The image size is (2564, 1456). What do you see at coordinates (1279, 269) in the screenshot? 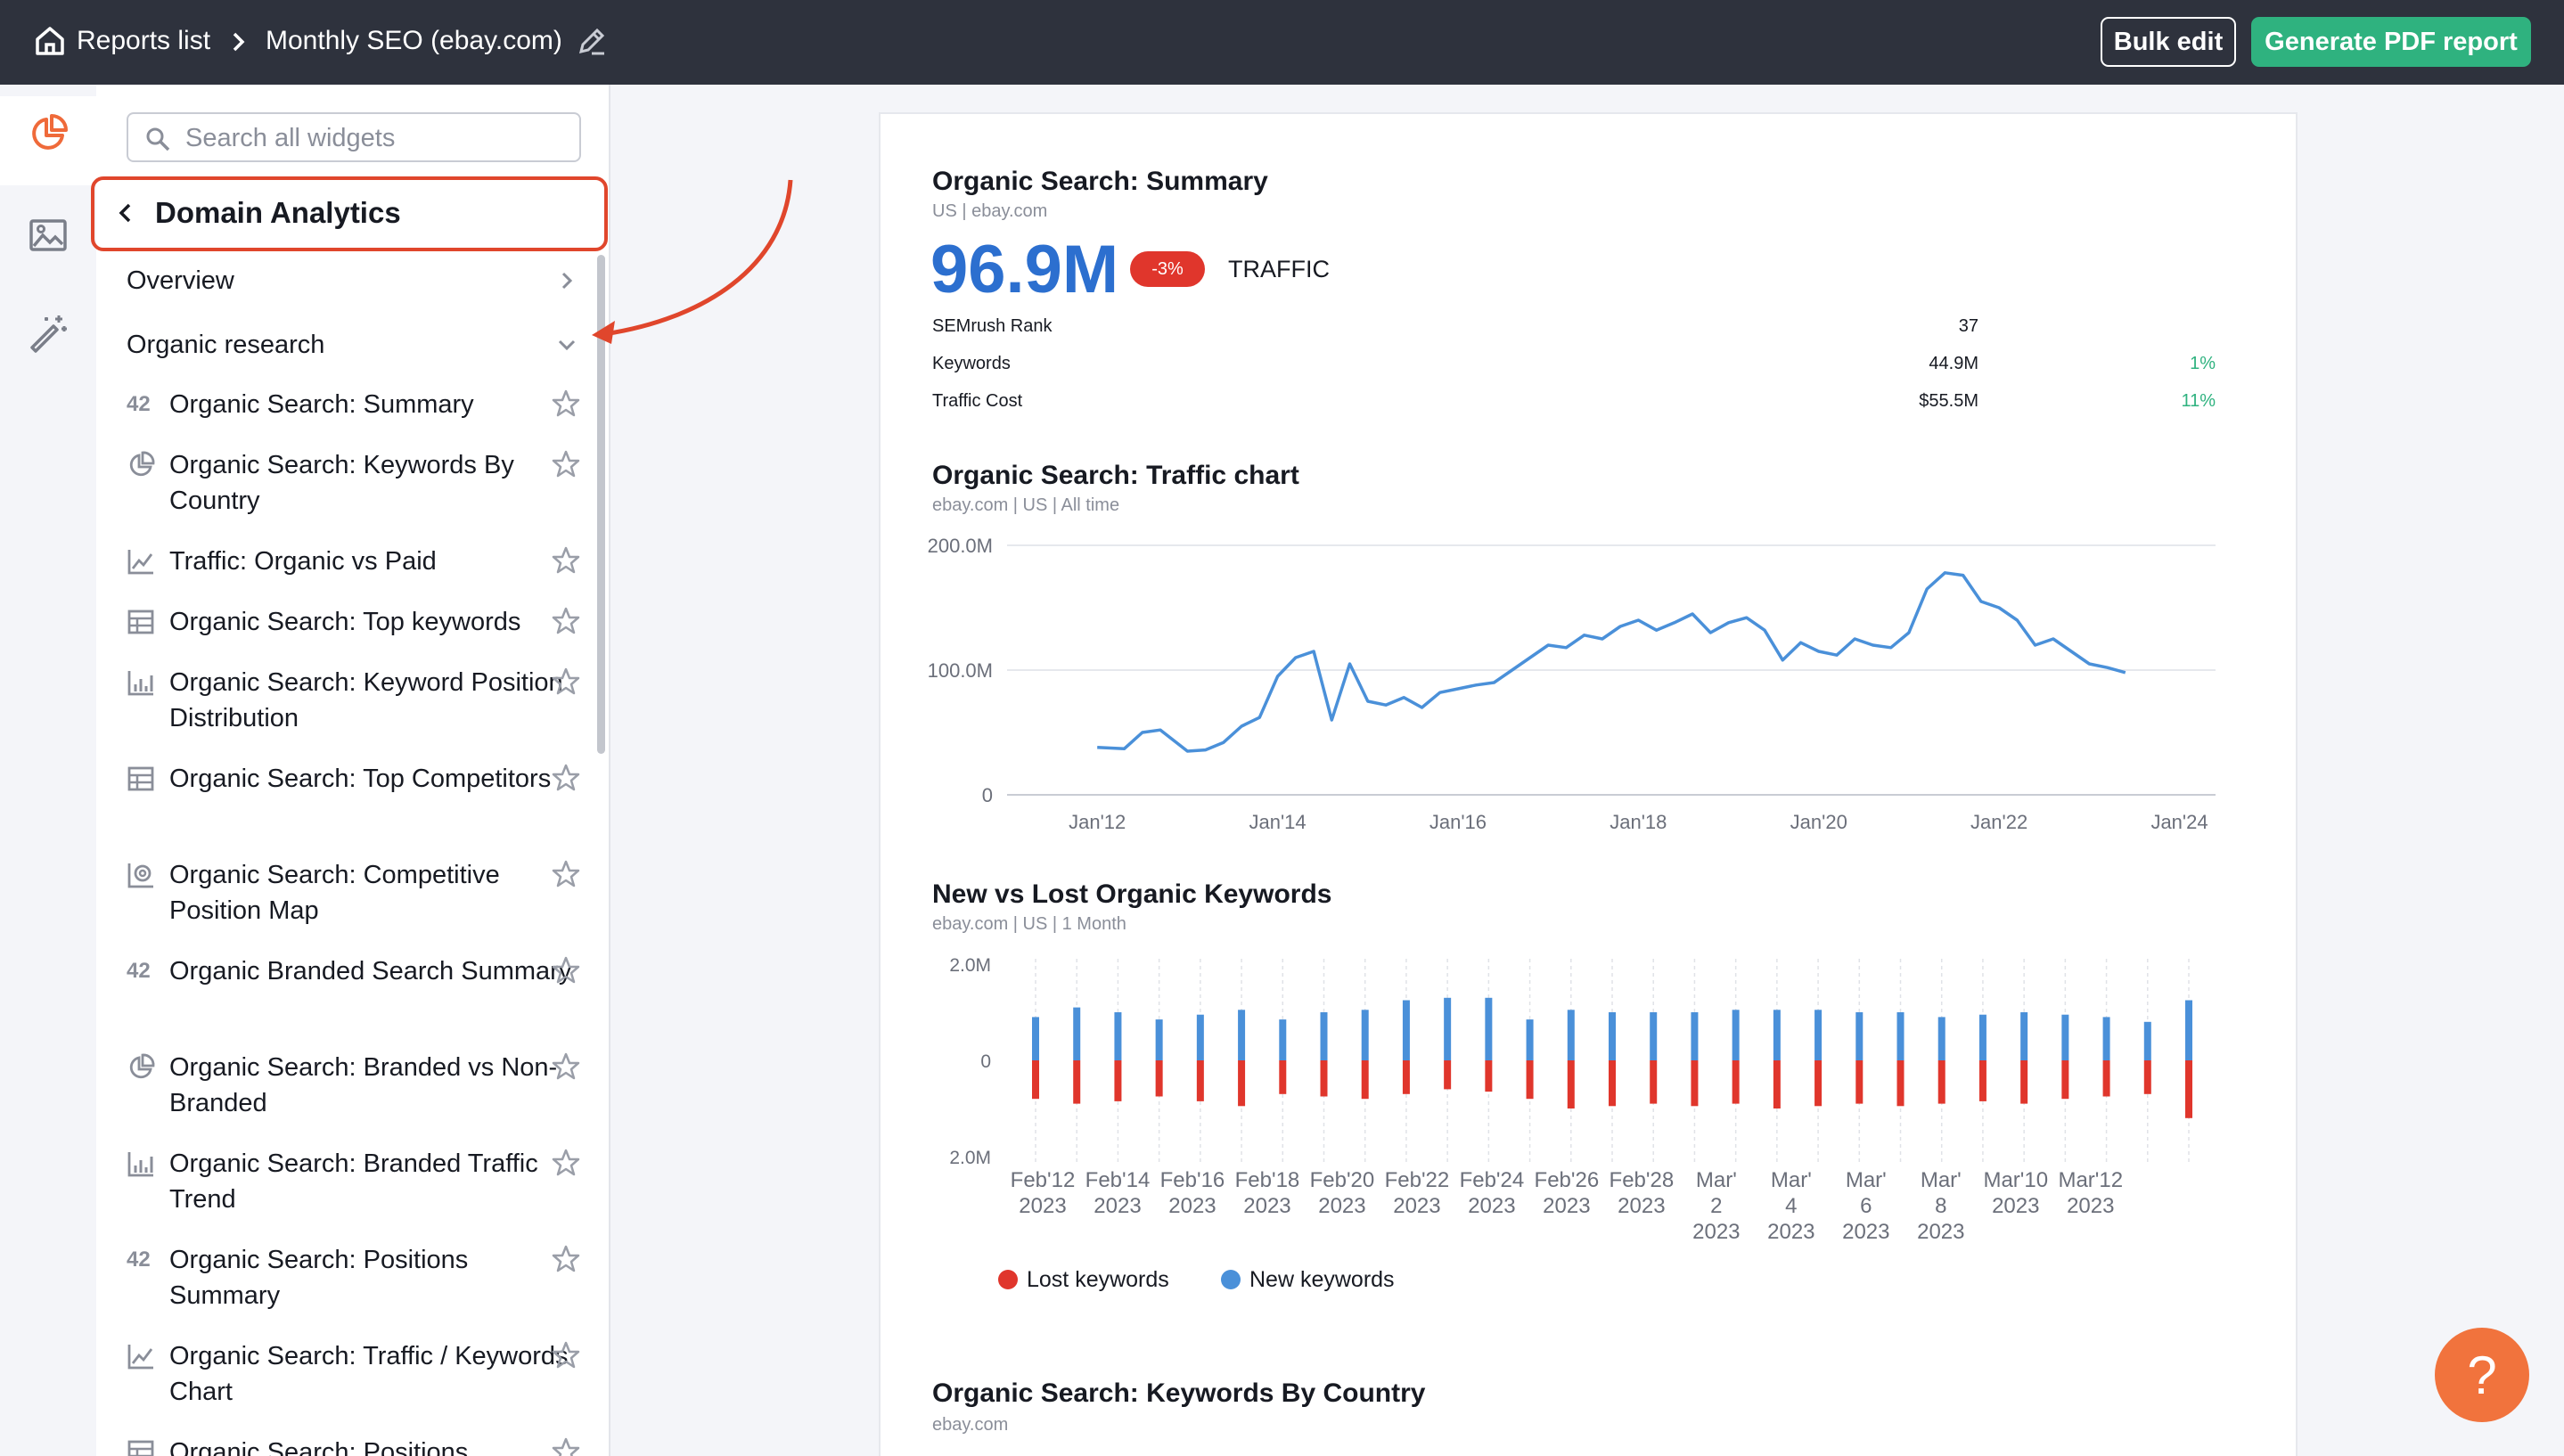
I see `traffic-label: TRAFFIC` at bounding box center [1279, 269].